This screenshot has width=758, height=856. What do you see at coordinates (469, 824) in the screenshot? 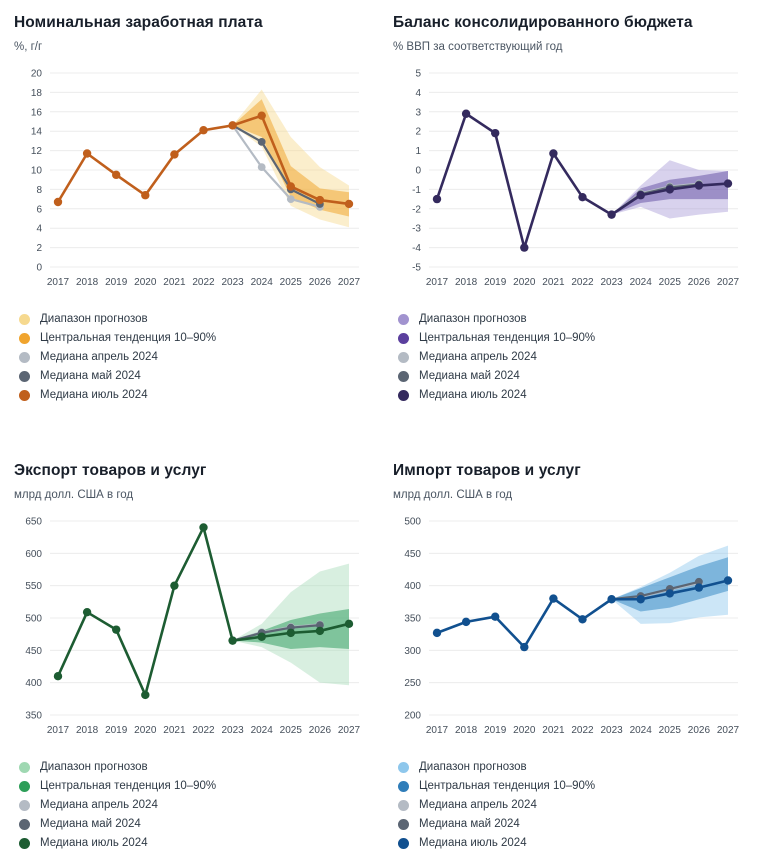
I see `legend-label: Медиана май 2024` at bounding box center [469, 824].